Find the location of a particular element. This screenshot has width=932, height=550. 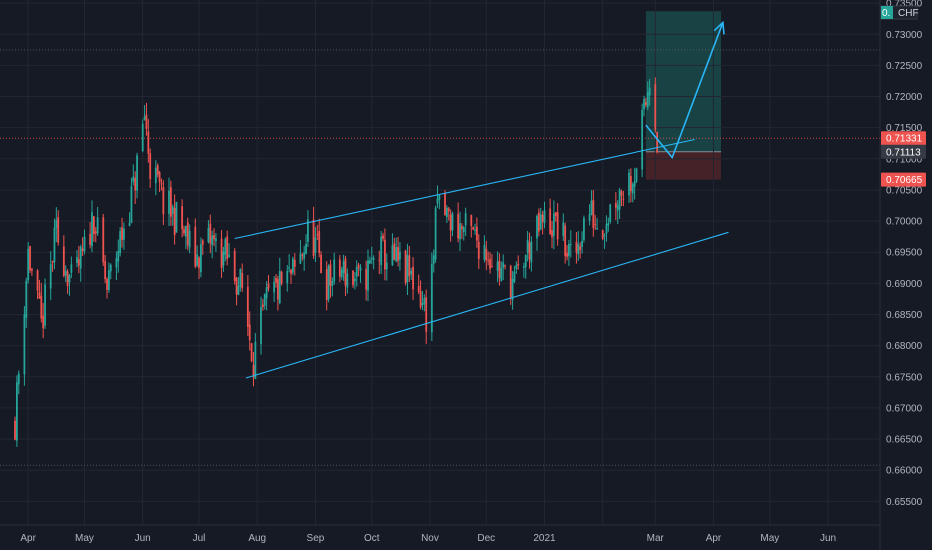

y-tick-label: 0.70500 is located at coordinates (904, 190).